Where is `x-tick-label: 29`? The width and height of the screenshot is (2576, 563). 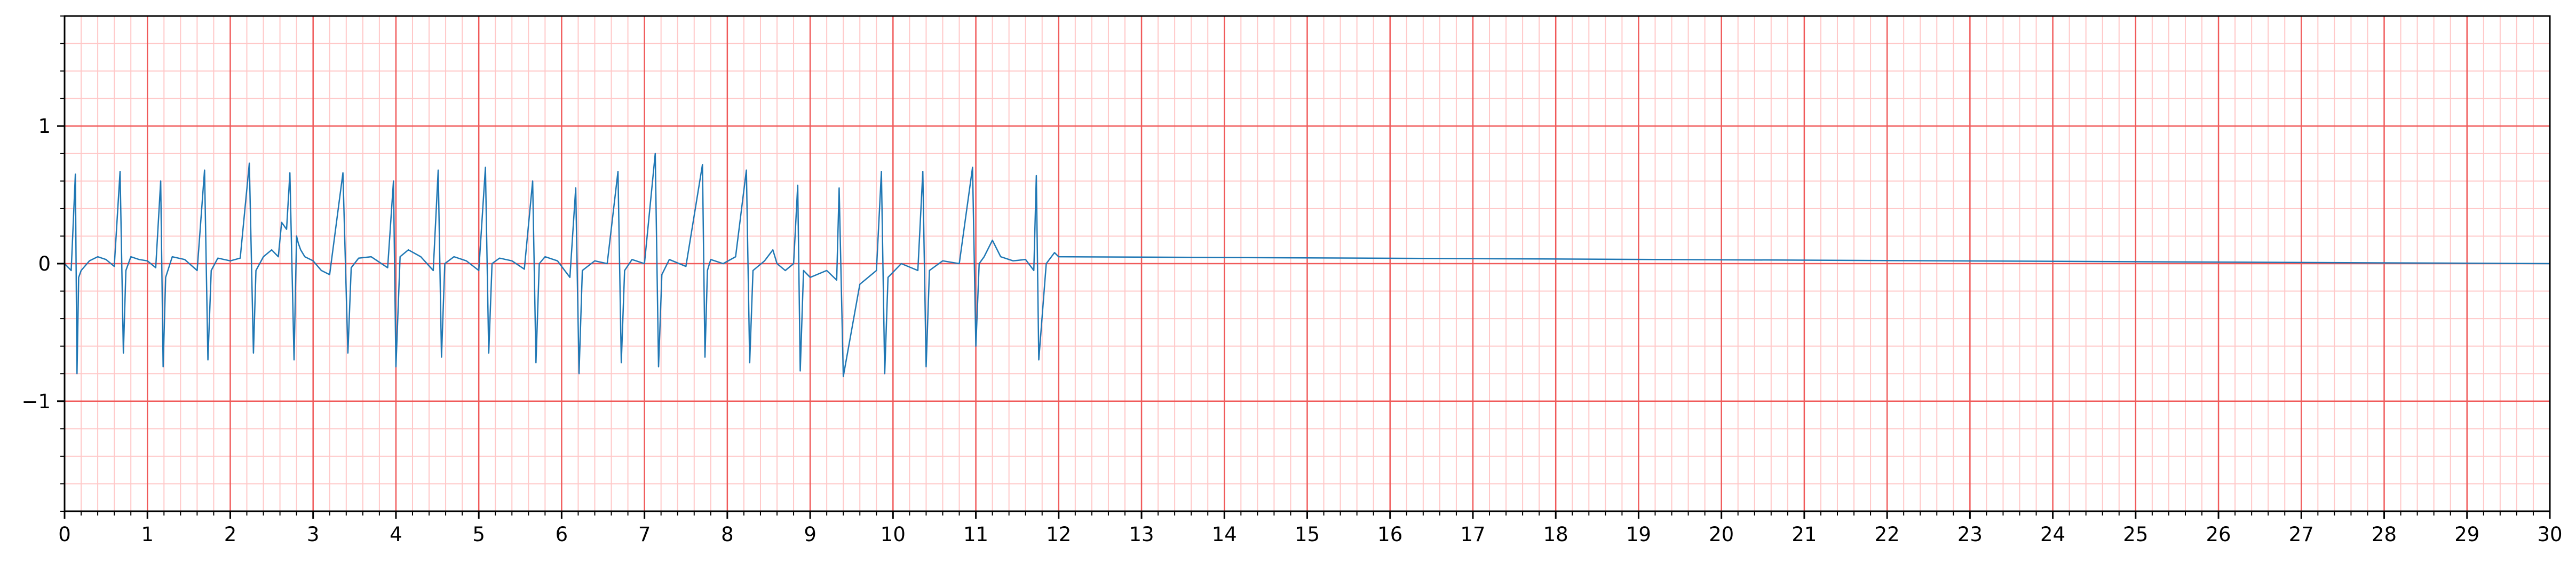 x-tick-label: 29 is located at coordinates (2466, 534).